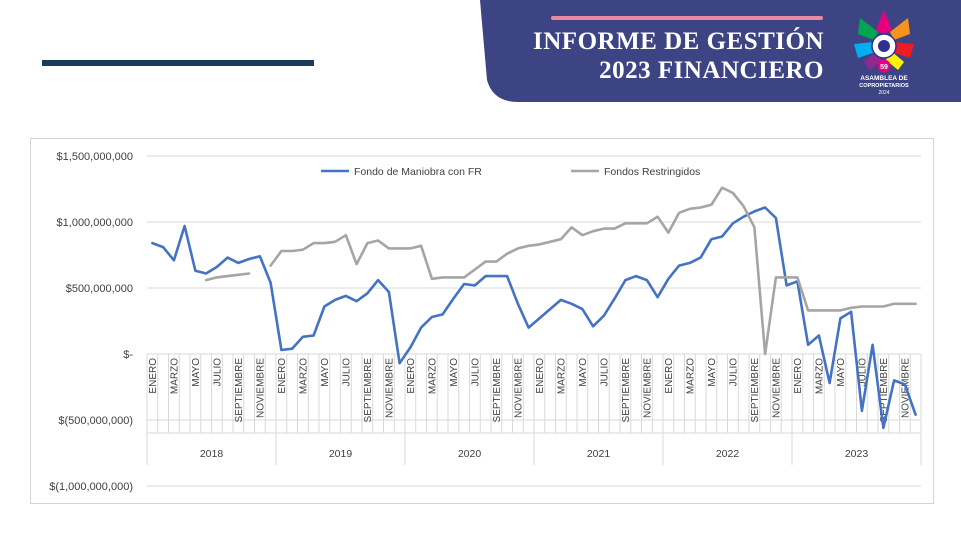  I want to click on y-tick-label: $1,500,000,000, so click(95, 157).